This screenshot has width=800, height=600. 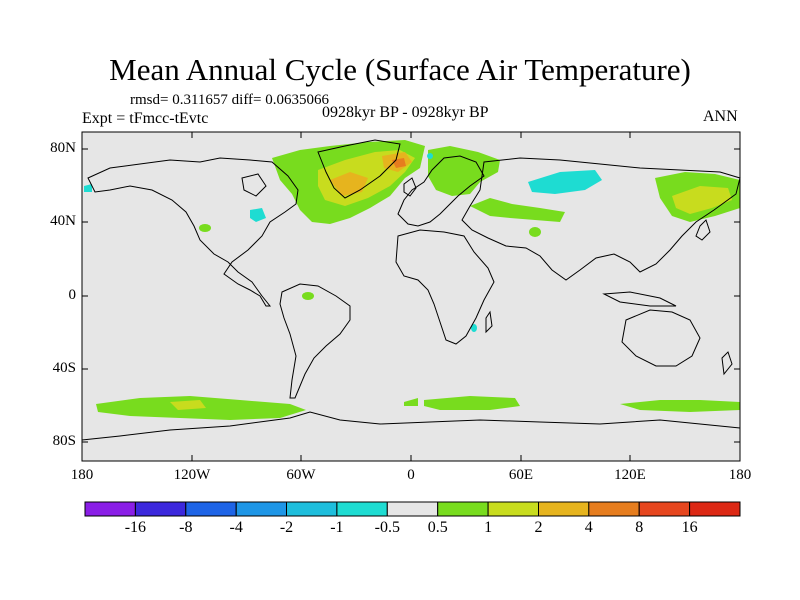 What do you see at coordinates (236, 527) in the screenshot?
I see `colorbar-label: -4` at bounding box center [236, 527].